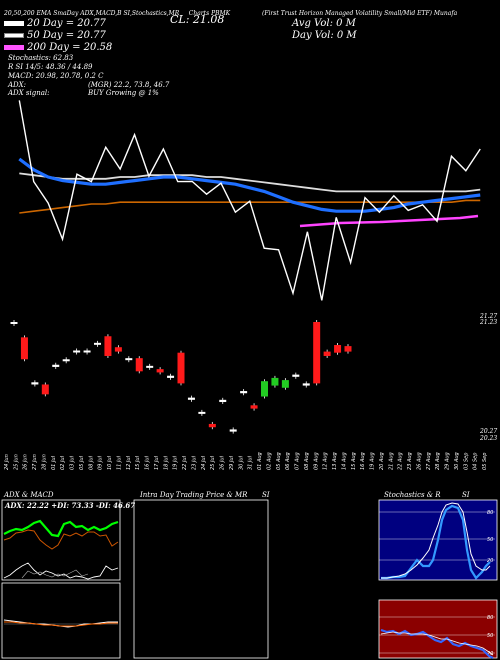 The image size is (500, 660). What do you see at coordinates (194, 495) in the screenshot?
I see `intraday-title: Intra Day Trading Price & MR` at bounding box center [194, 495].